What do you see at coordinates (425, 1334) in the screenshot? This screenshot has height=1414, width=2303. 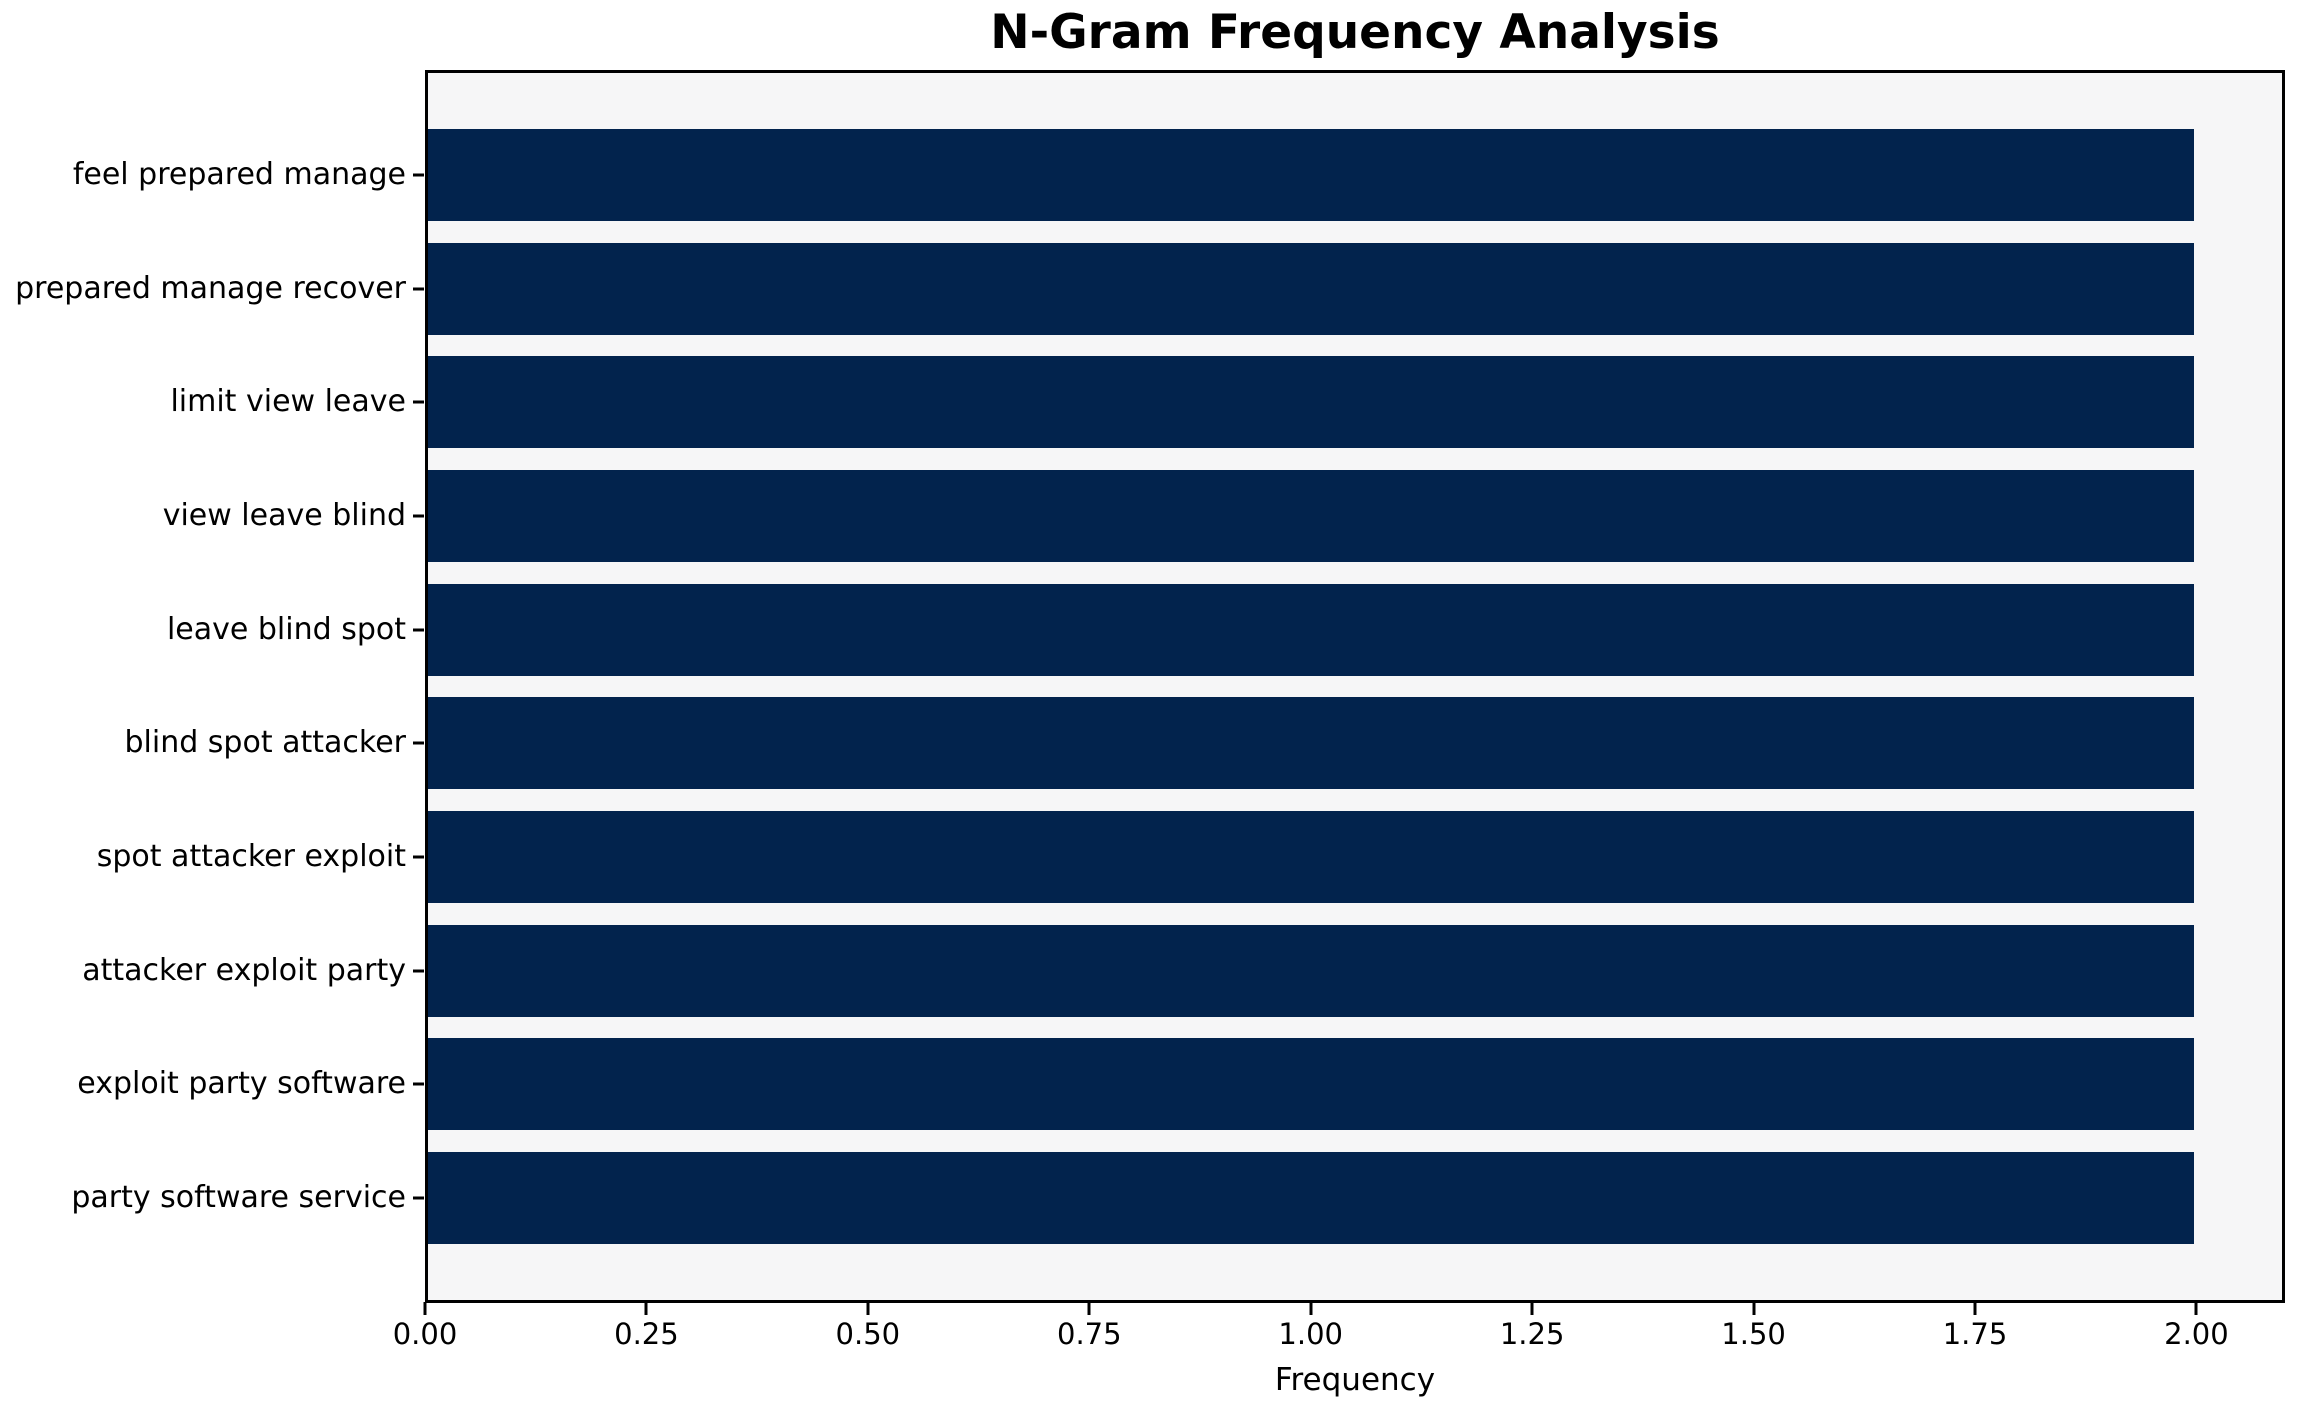 I see `x-tick-label: 0.00` at bounding box center [425, 1334].